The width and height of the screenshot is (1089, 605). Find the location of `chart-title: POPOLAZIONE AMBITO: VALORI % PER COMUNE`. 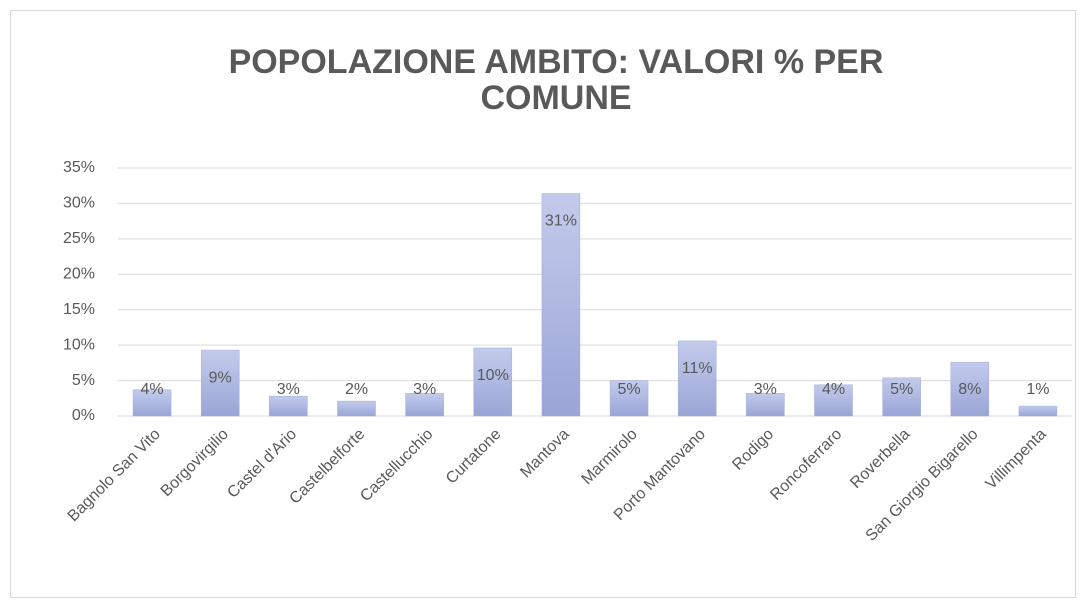

chart-title: POPOLAZIONE AMBITO: VALORI % PER COMUNE is located at coordinates (556, 80).